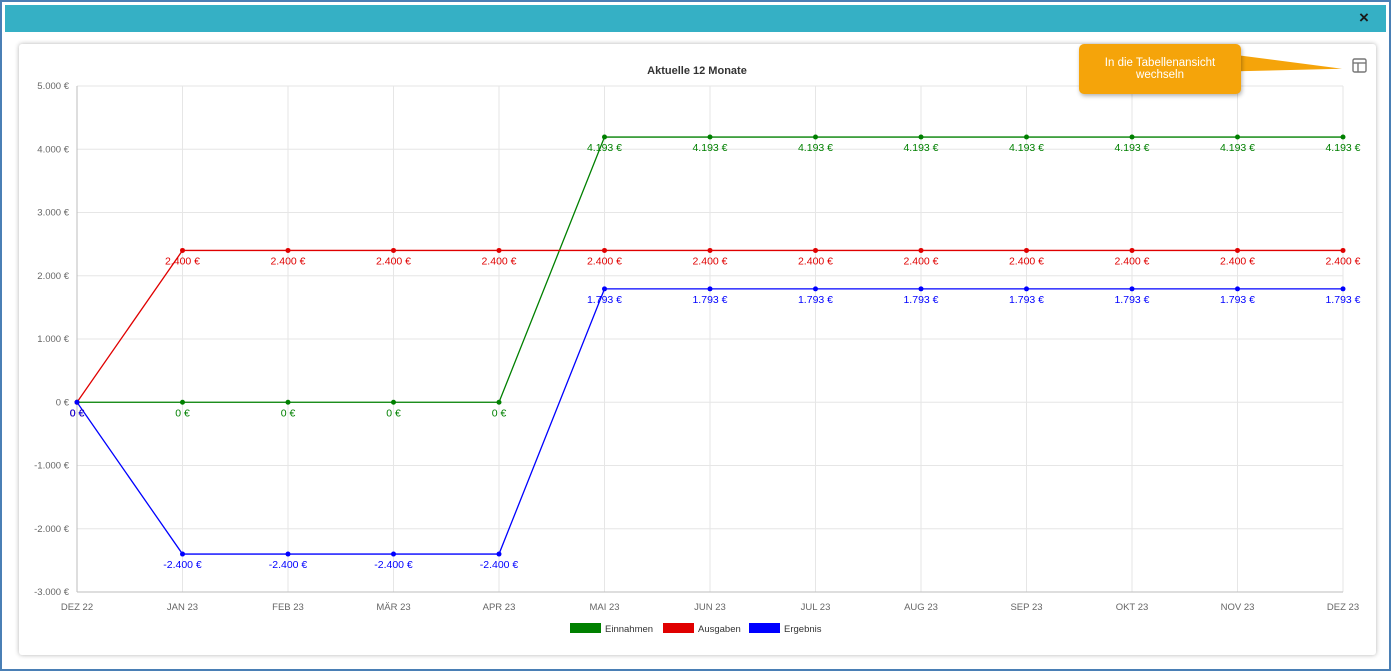 The width and height of the screenshot is (1391, 671). I want to click on y-tick-label: 1.000 €, so click(53, 339).